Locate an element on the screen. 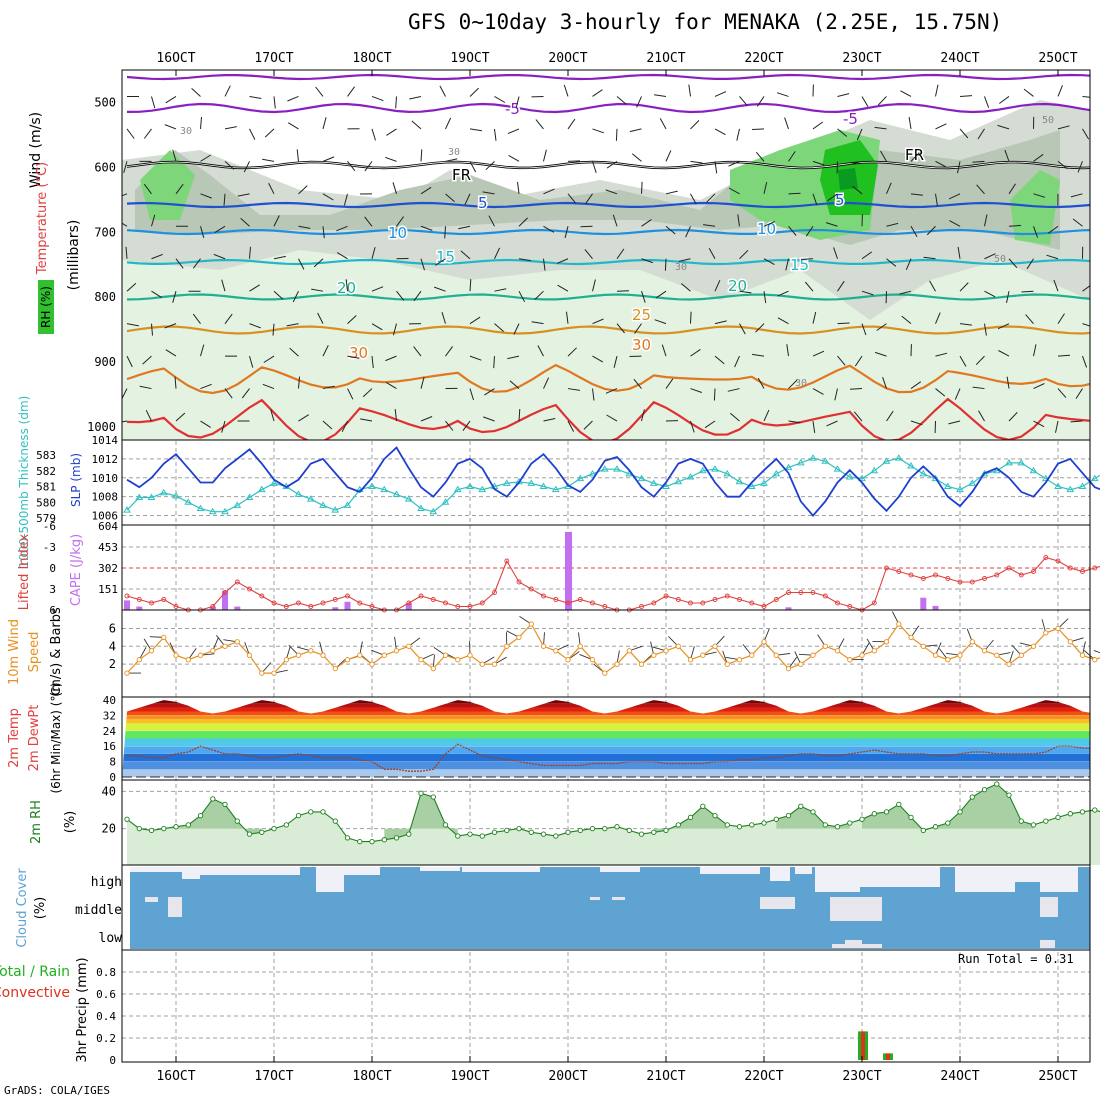  temp-band is located at coordinates (606, 773).